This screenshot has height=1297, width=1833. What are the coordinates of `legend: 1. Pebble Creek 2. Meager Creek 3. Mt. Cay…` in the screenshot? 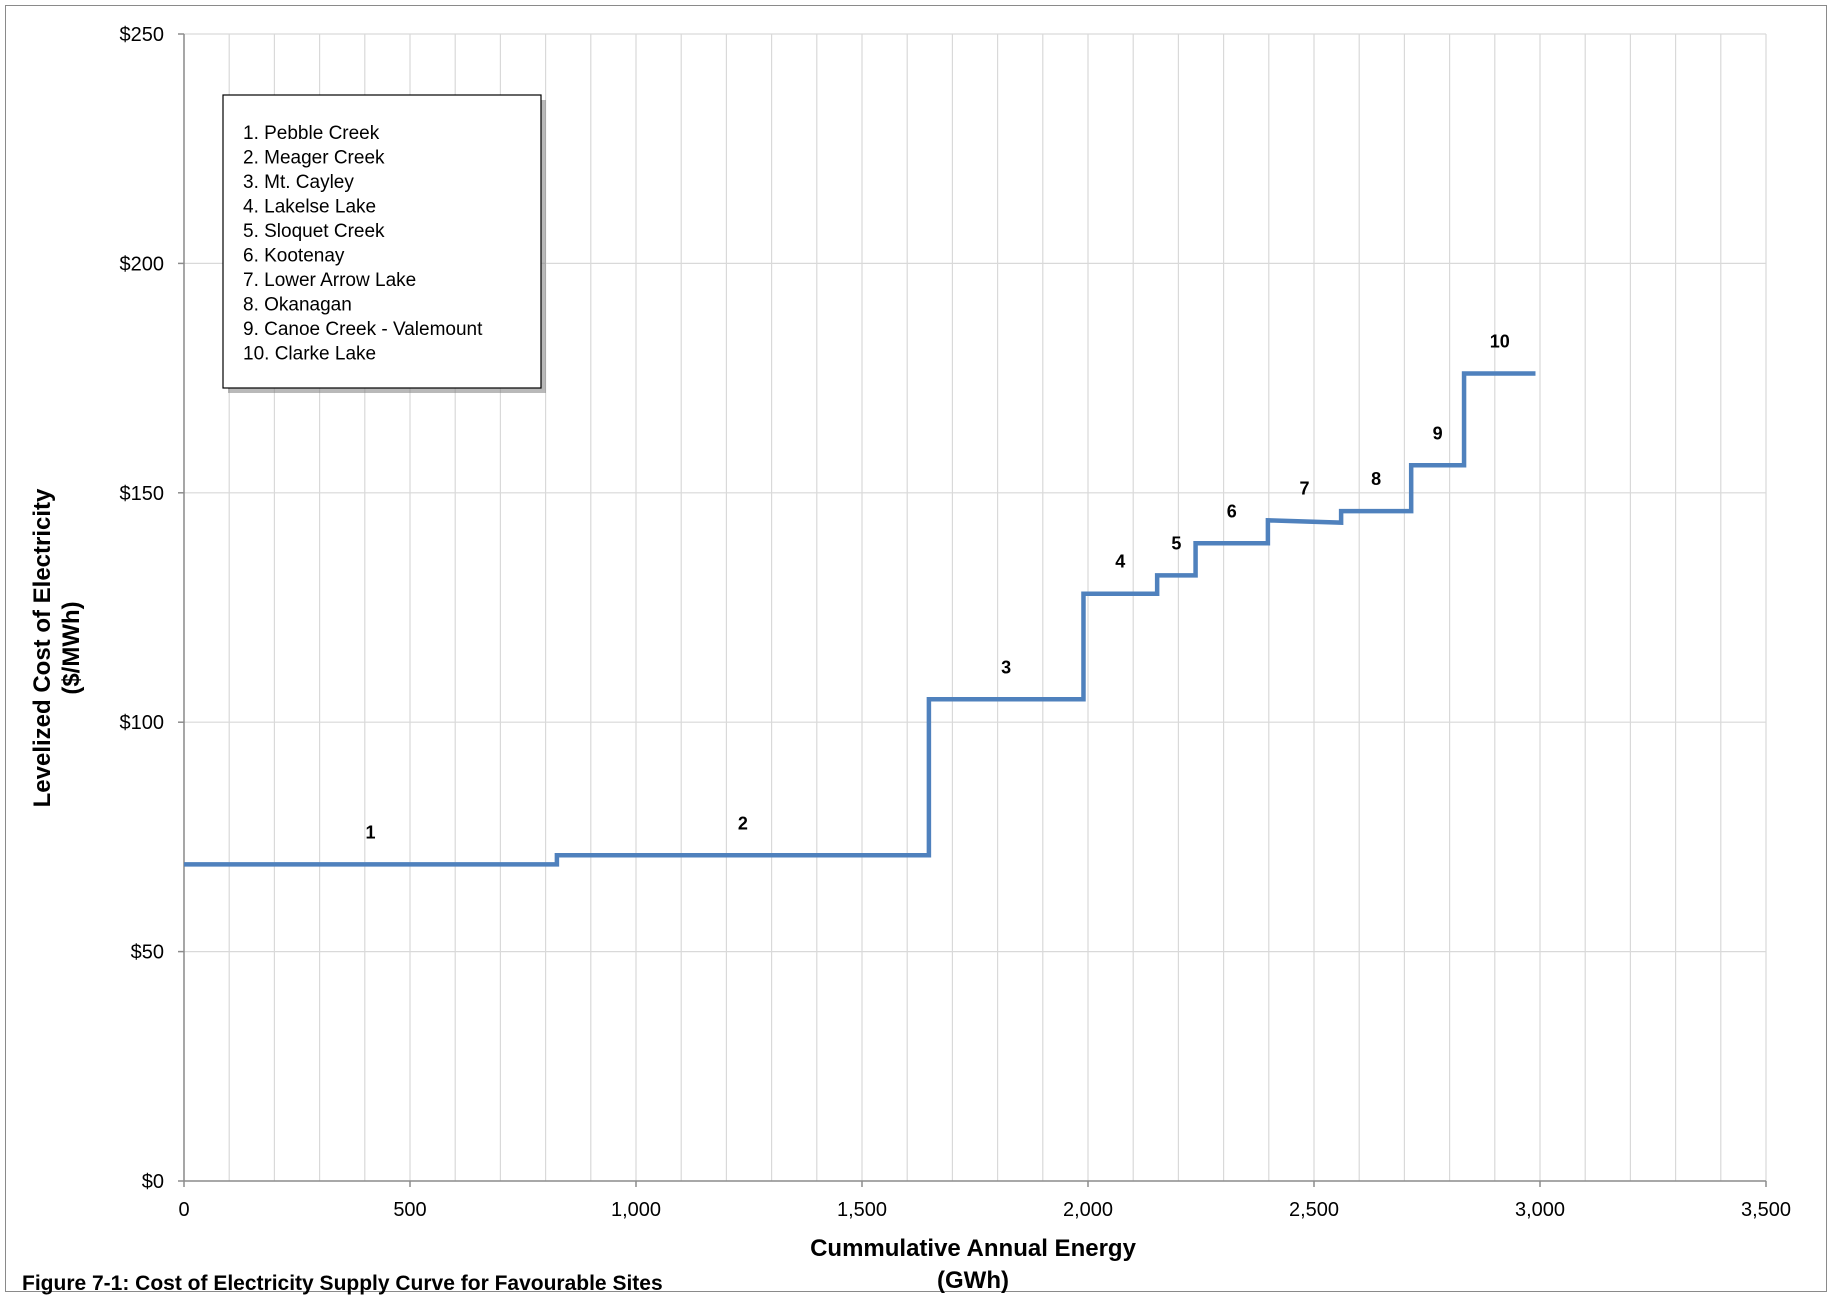 It's located at (384, 243).